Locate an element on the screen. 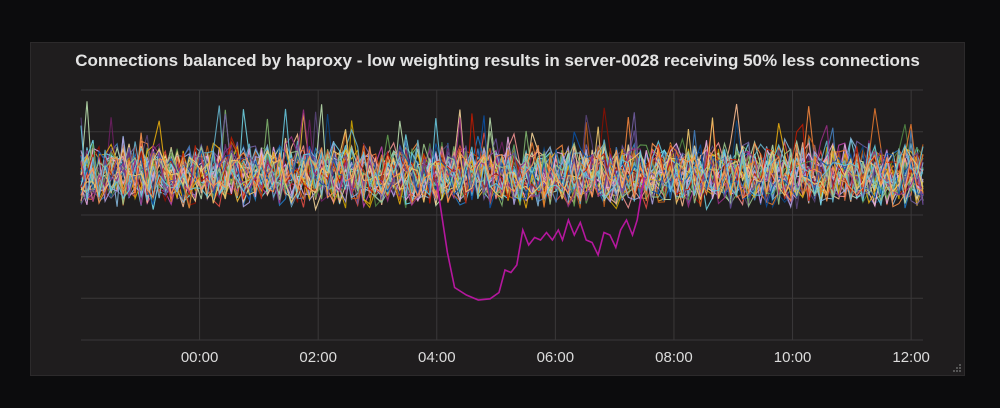 This screenshot has height=408, width=1000. x-tick-label: 00:00 is located at coordinates (200, 357).